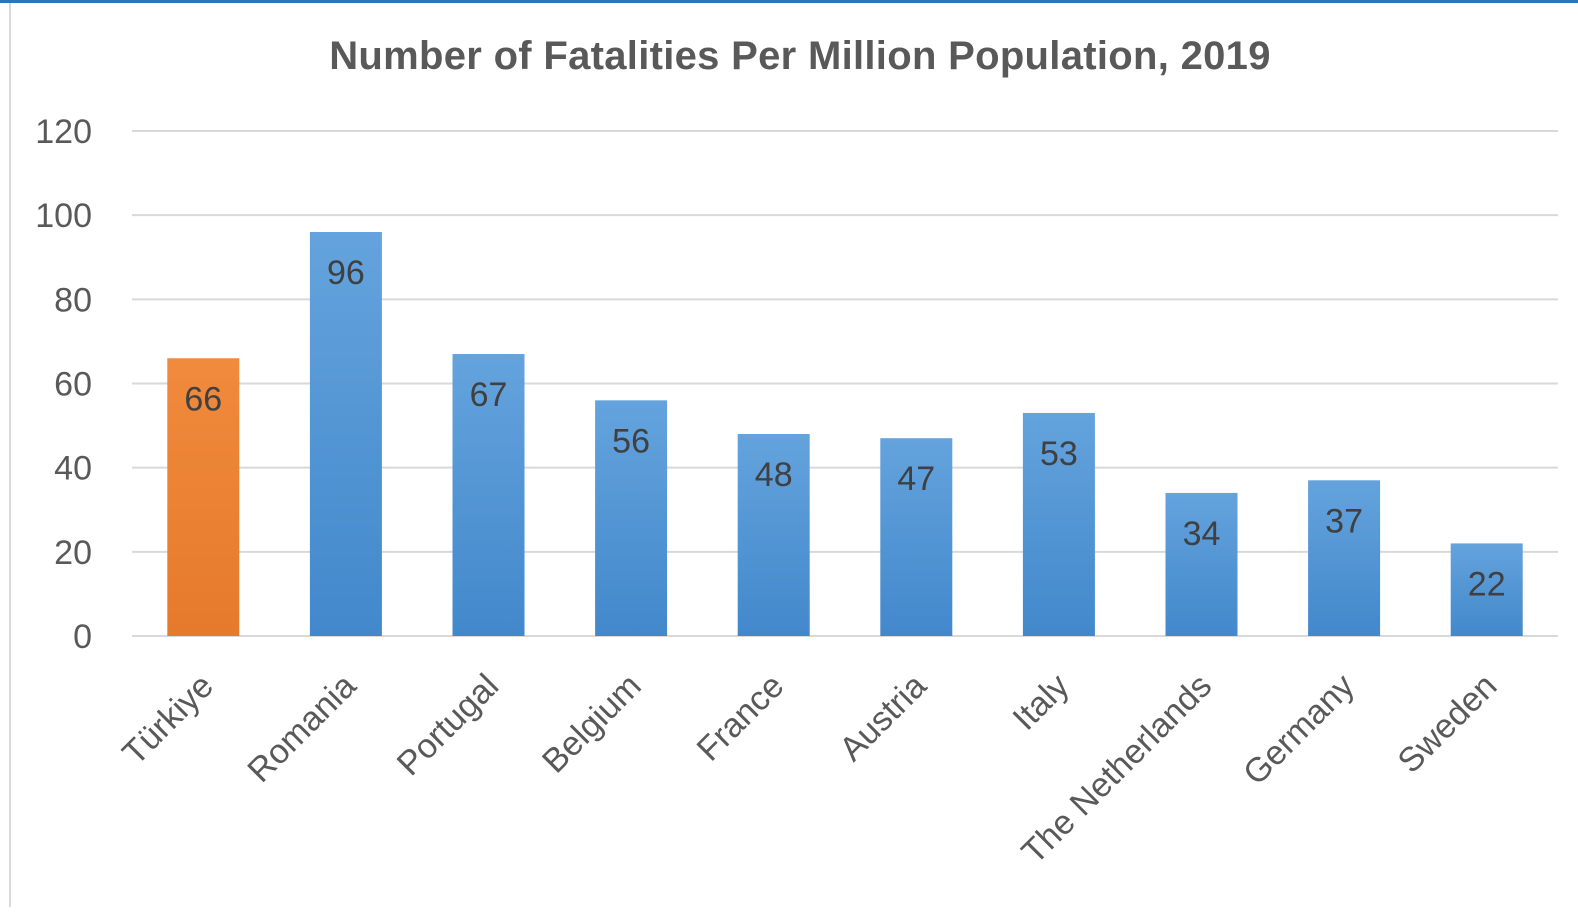 This screenshot has width=1578, height=917. What do you see at coordinates (592, 724) in the screenshot?
I see `category-label-belgium: Belgium` at bounding box center [592, 724].